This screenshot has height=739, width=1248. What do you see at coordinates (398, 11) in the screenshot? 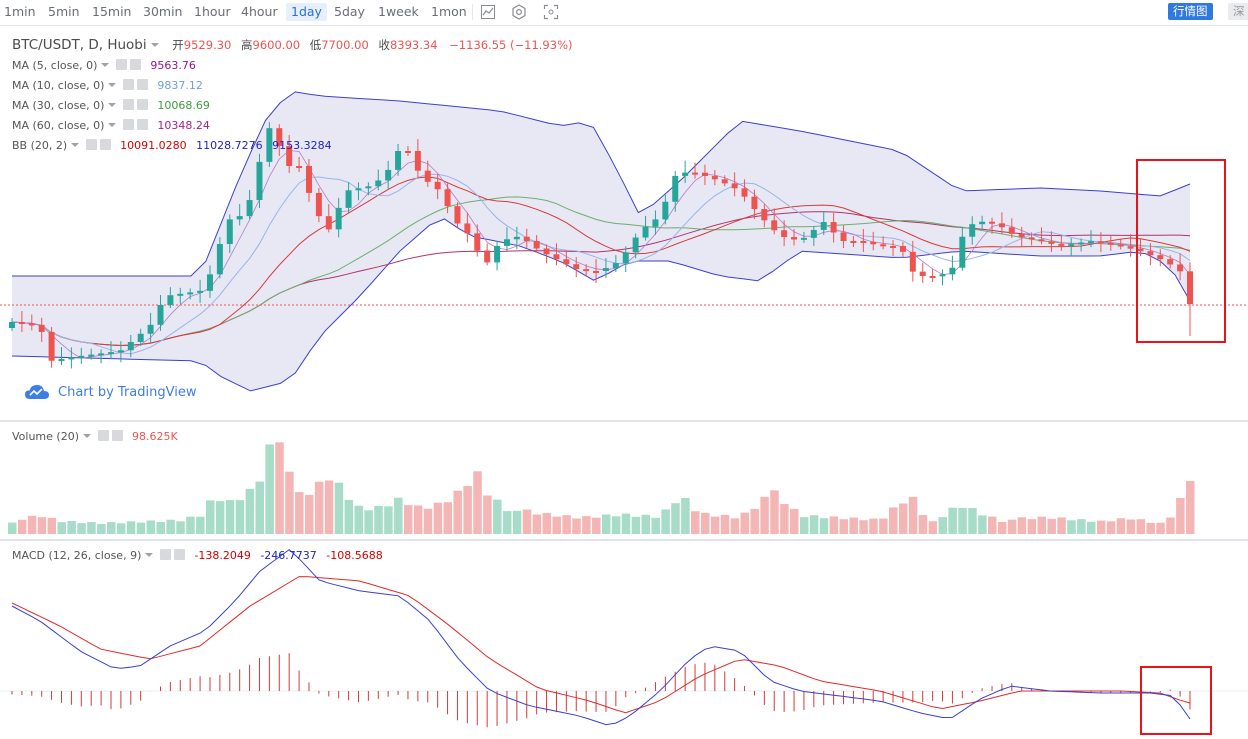
I see `timeframe-1week: 1week` at bounding box center [398, 11].